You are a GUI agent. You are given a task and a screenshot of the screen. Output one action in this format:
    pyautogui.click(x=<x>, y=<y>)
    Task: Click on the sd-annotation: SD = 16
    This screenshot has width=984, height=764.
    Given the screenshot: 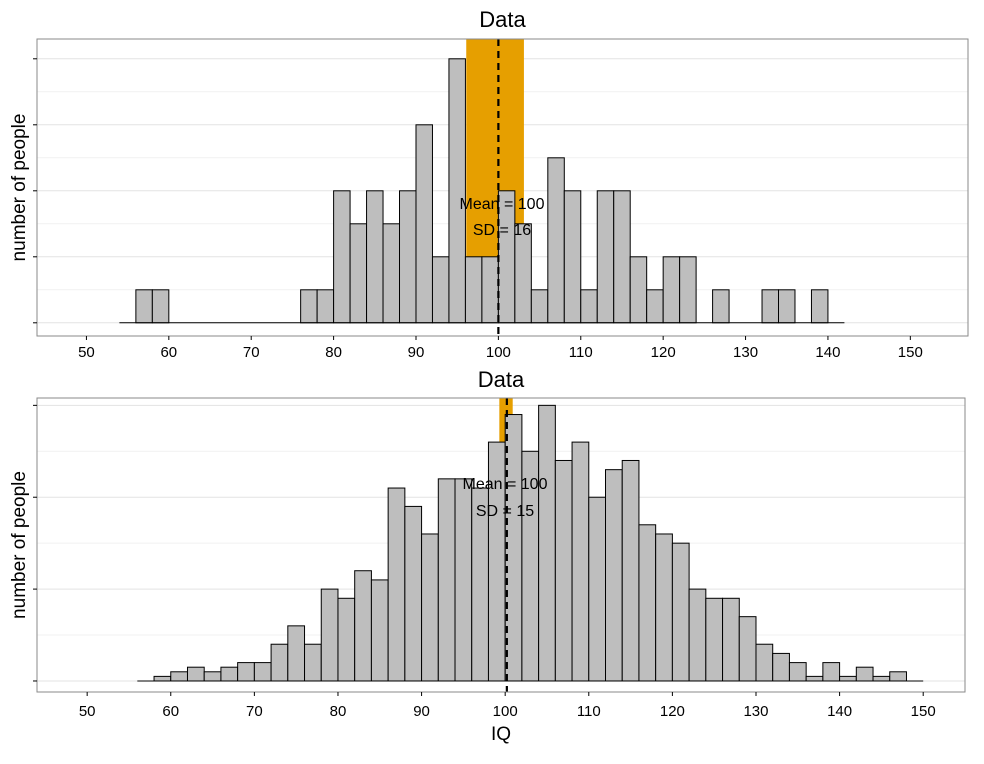 What is the action you would take?
    pyautogui.click(x=502, y=230)
    